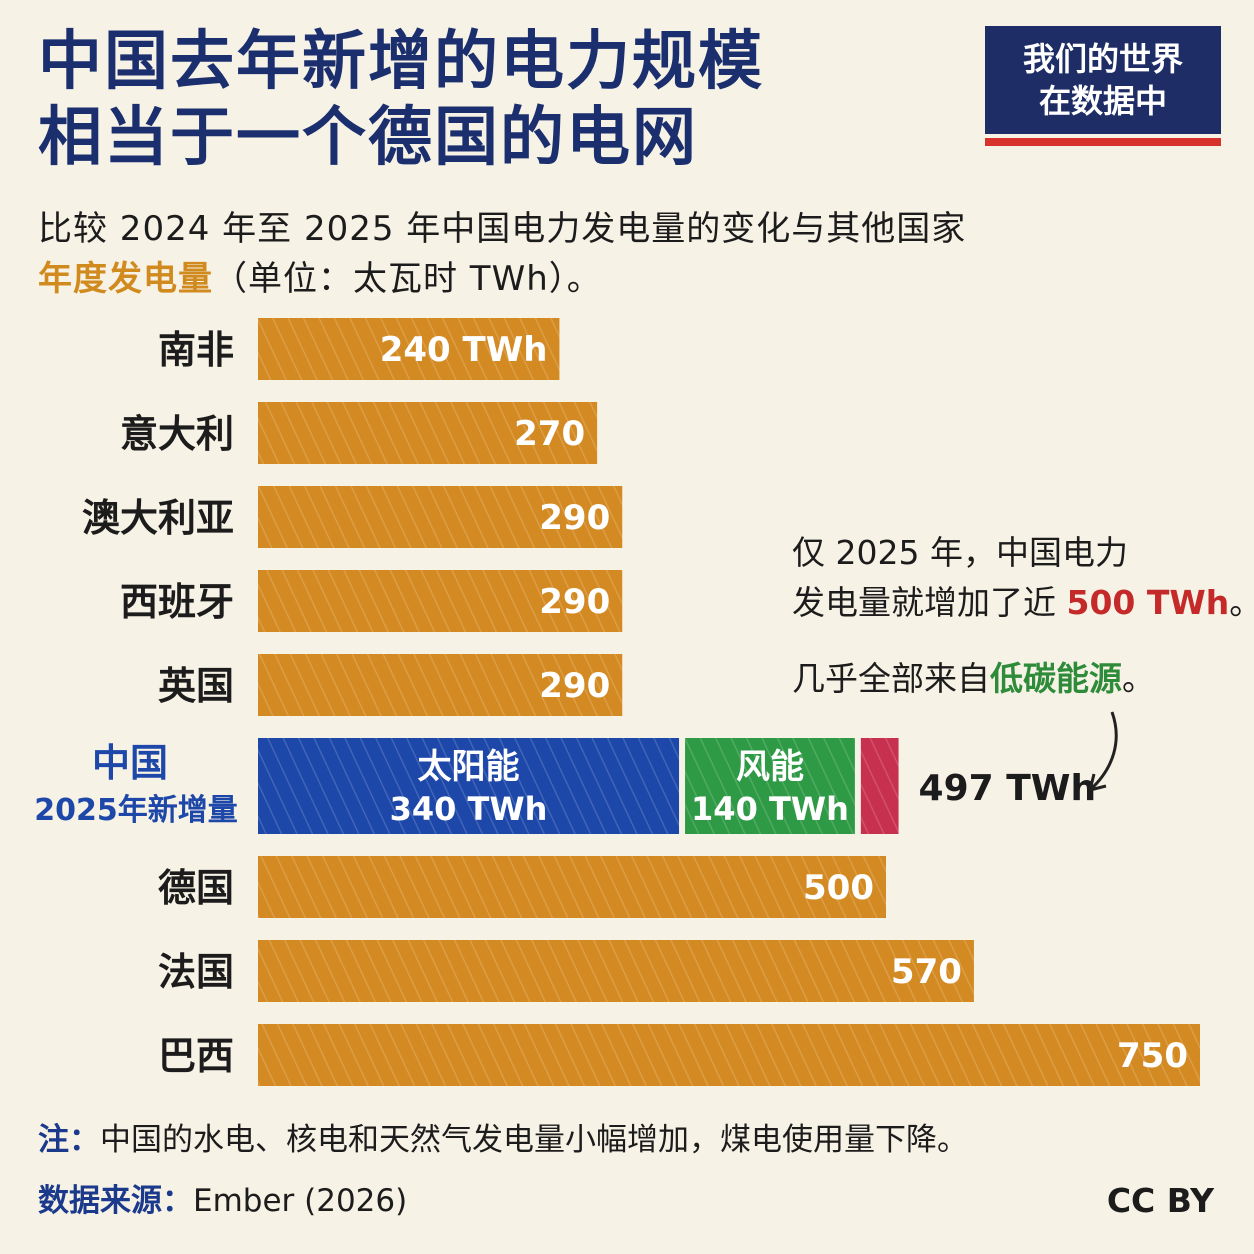 The width and height of the screenshot is (1254, 1254). Describe the element at coordinates (440, 601) in the screenshot. I see `bar-西班牙-texture` at that location.